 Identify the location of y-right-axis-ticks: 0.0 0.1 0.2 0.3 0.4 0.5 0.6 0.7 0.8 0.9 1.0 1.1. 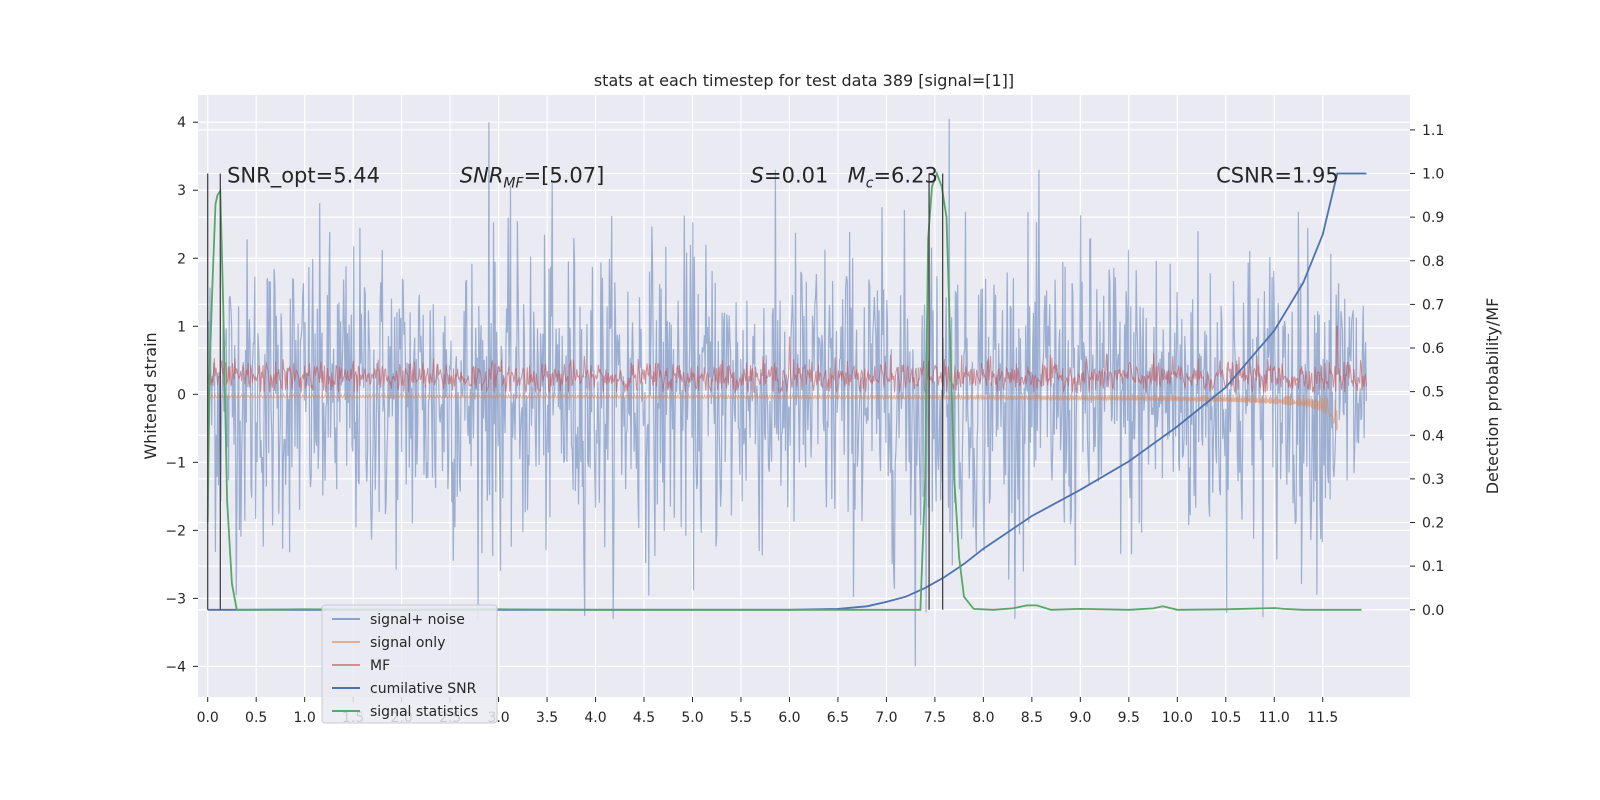
(1427, 371).